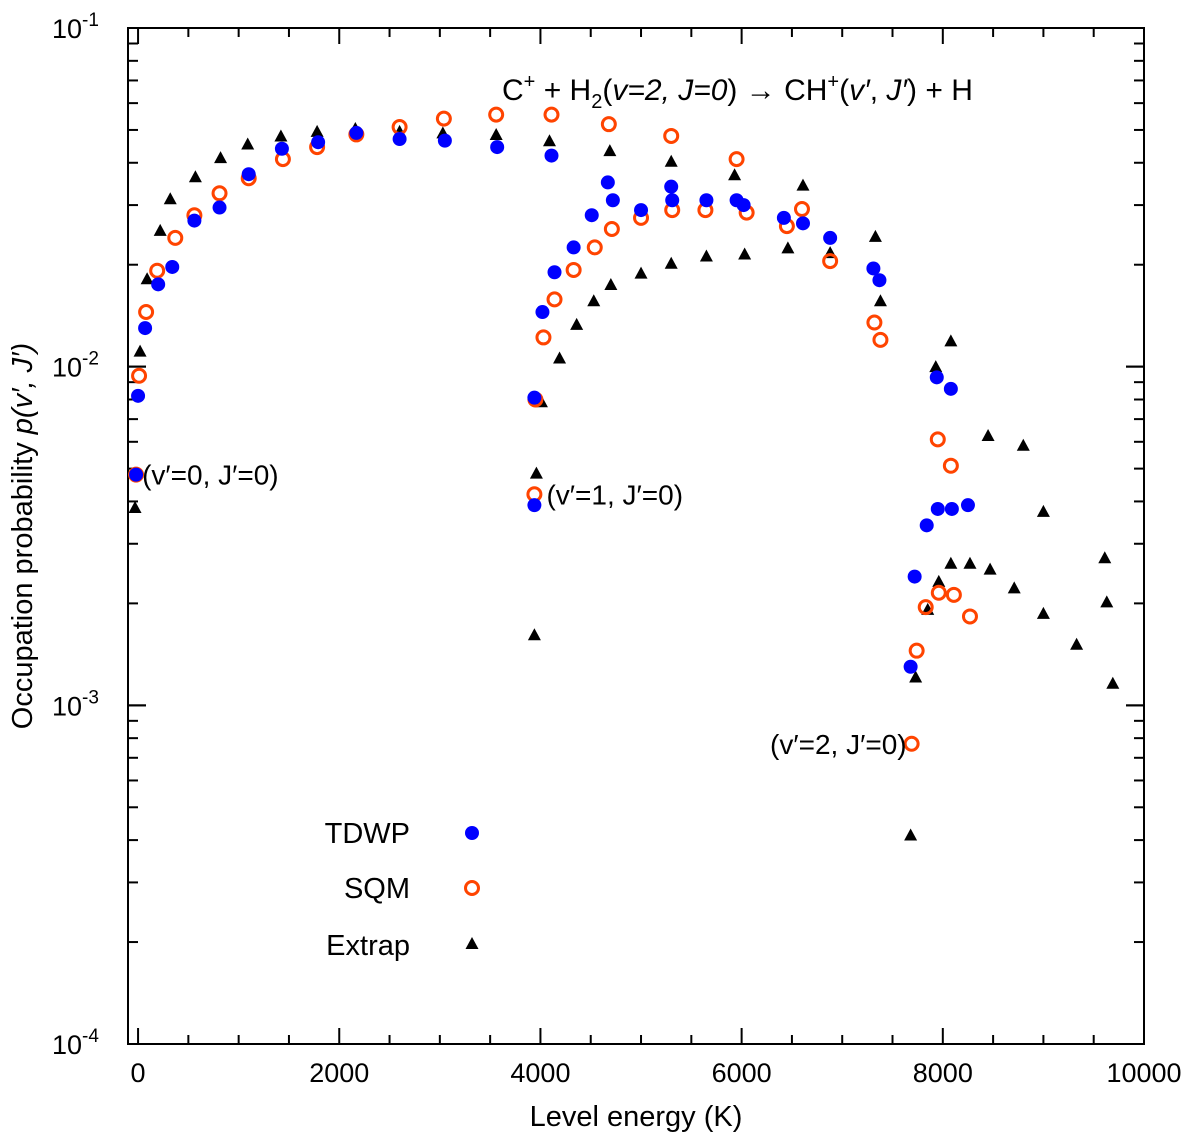 Image resolution: width=1200 pixels, height=1137 pixels. I want to click on y-axis-title: Occupation probability p(v′, J′), so click(23, 536).